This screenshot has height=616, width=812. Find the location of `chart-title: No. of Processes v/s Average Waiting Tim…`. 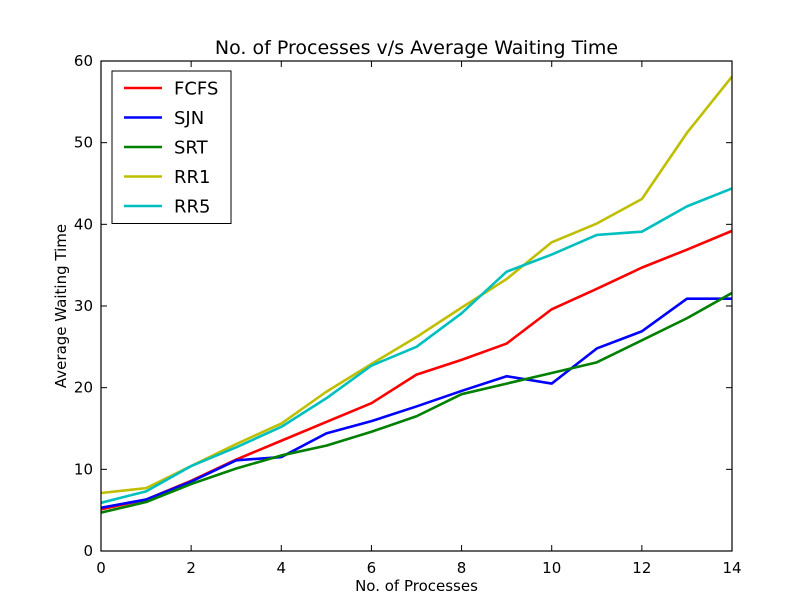

chart-title: No. of Processes v/s Average Waiting Tim… is located at coordinates (416, 48).